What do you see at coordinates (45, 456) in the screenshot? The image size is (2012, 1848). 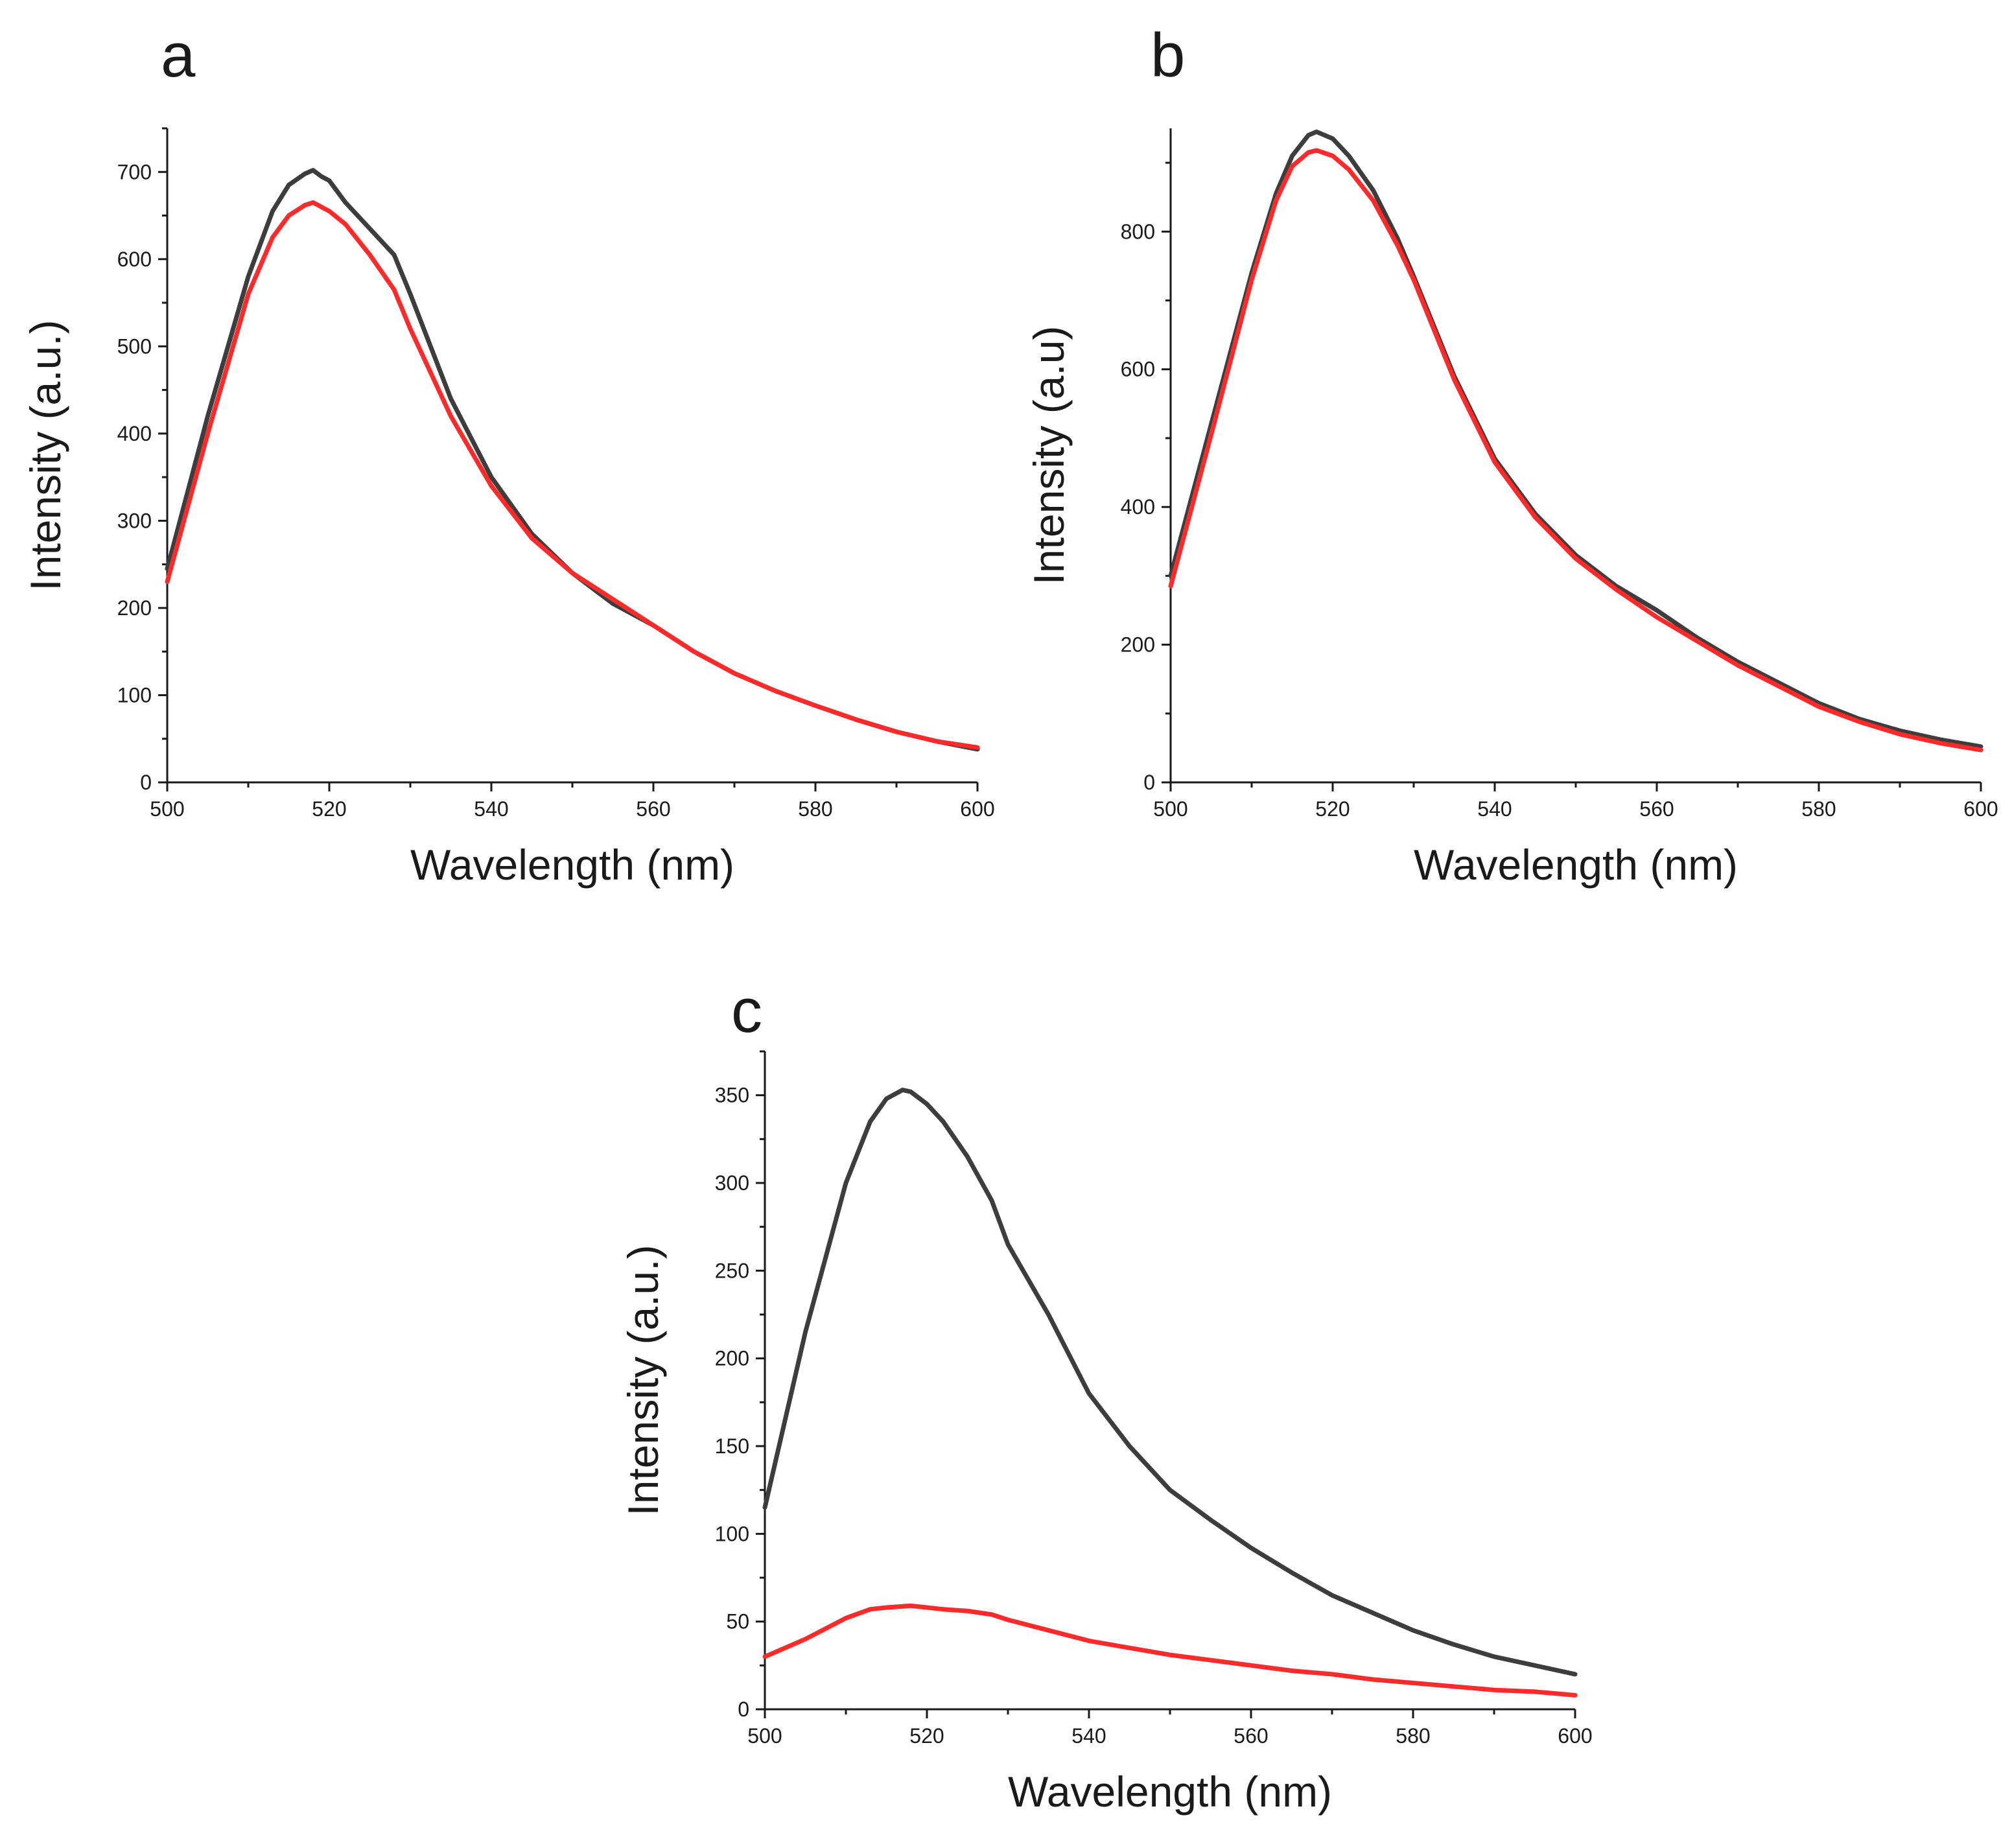 I see `panel-a-y-axis-title: Intensity (a.u.)` at bounding box center [45, 456].